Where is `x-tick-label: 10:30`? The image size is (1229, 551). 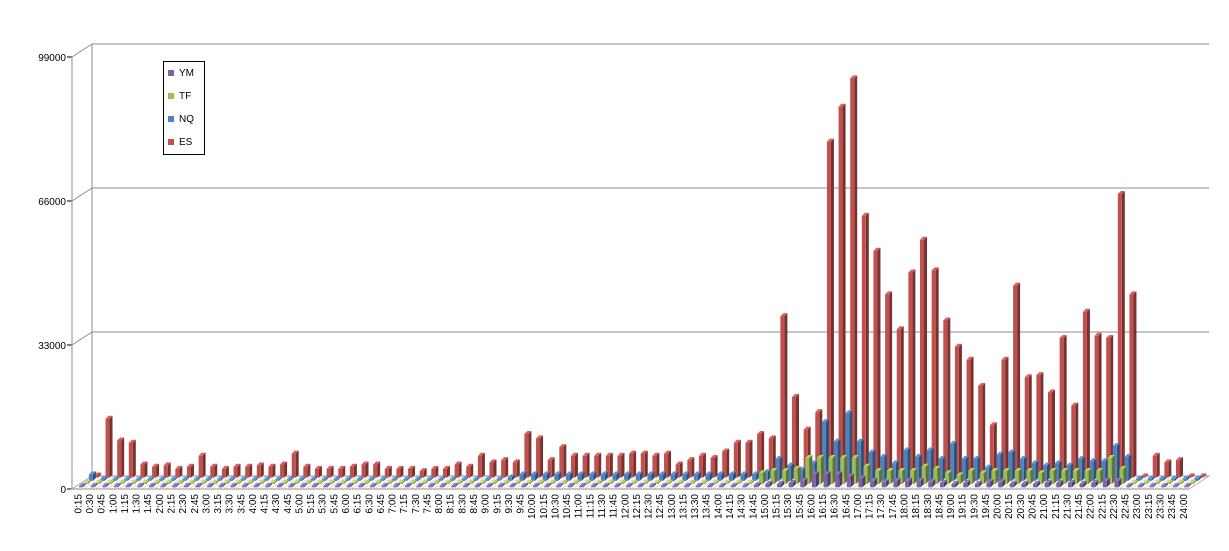 x-tick-label: 10:30 is located at coordinates (555, 506).